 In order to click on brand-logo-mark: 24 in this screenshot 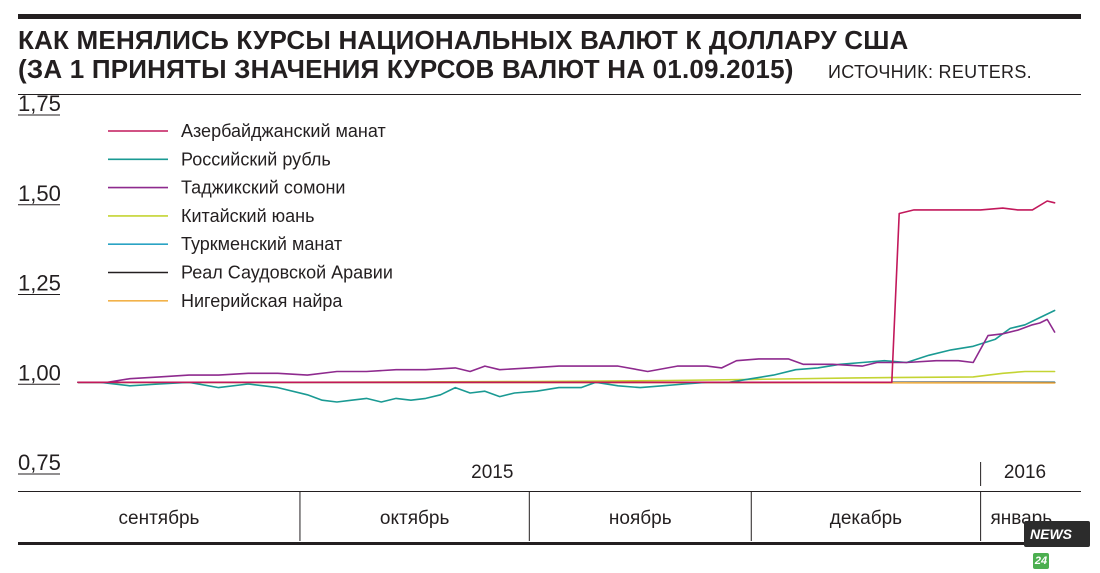, I will do `click(1041, 561)`.